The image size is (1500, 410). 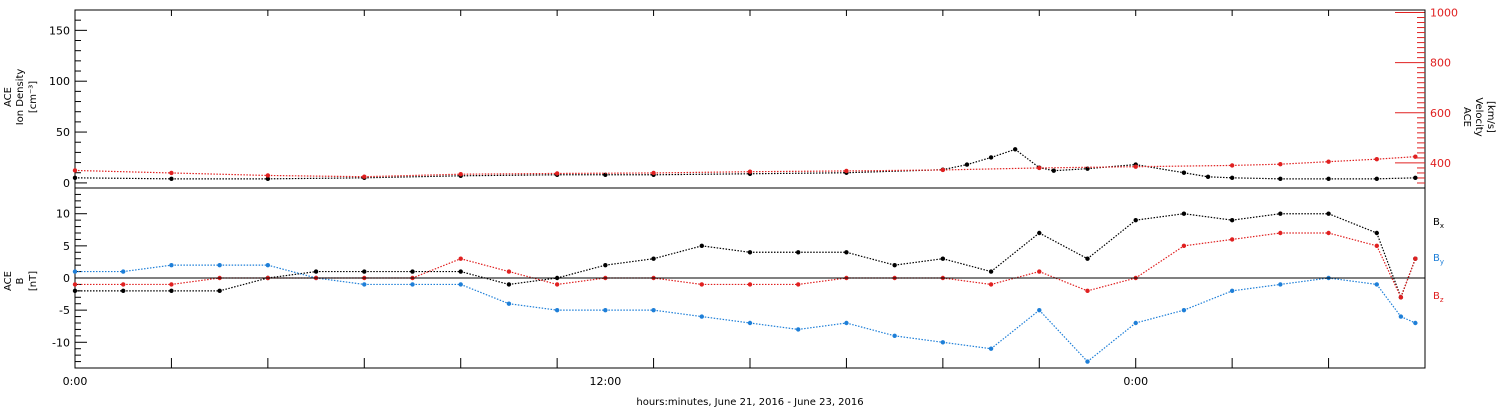 I want to click on bx-point, so click(x=509, y=284).